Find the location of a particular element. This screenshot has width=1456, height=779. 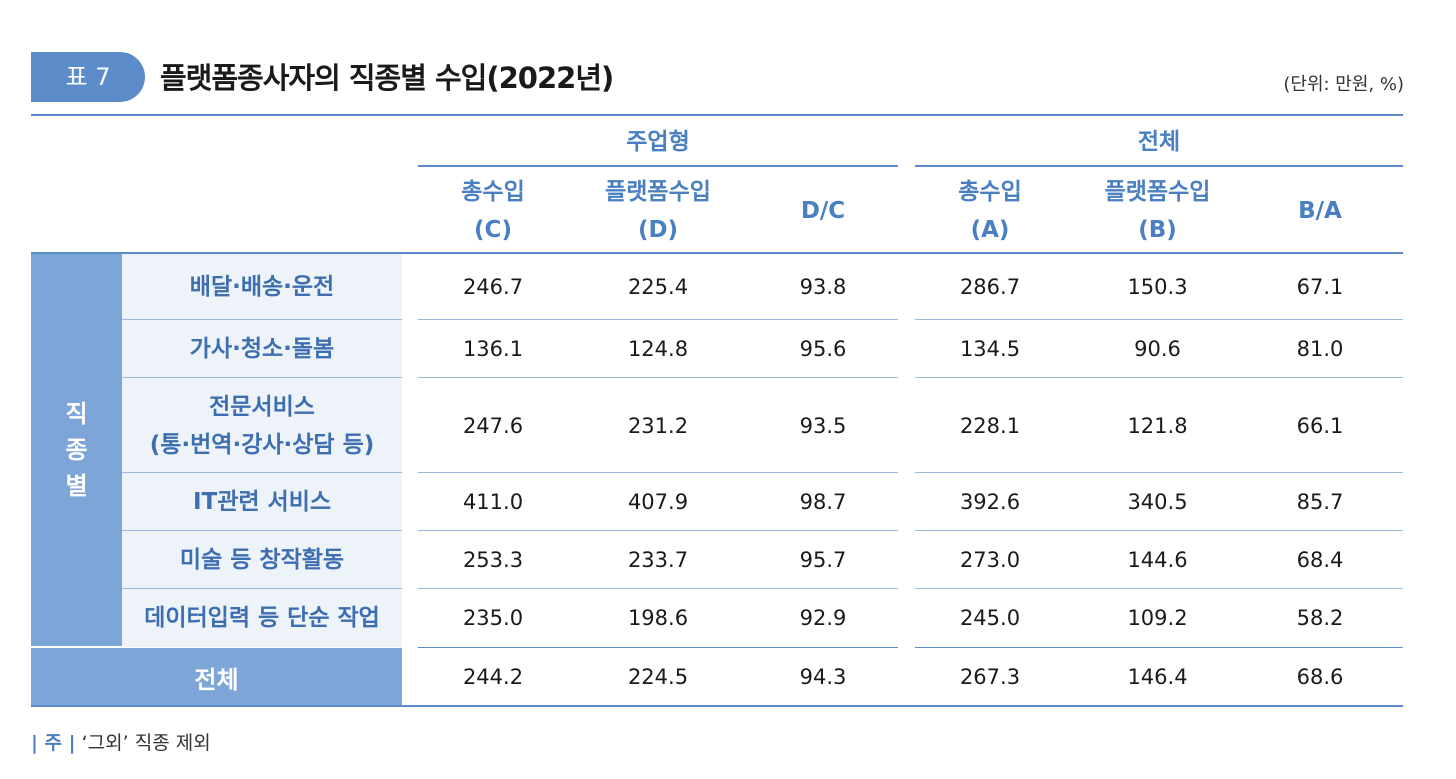

table-cell: 85.7 is located at coordinates (1320, 502).